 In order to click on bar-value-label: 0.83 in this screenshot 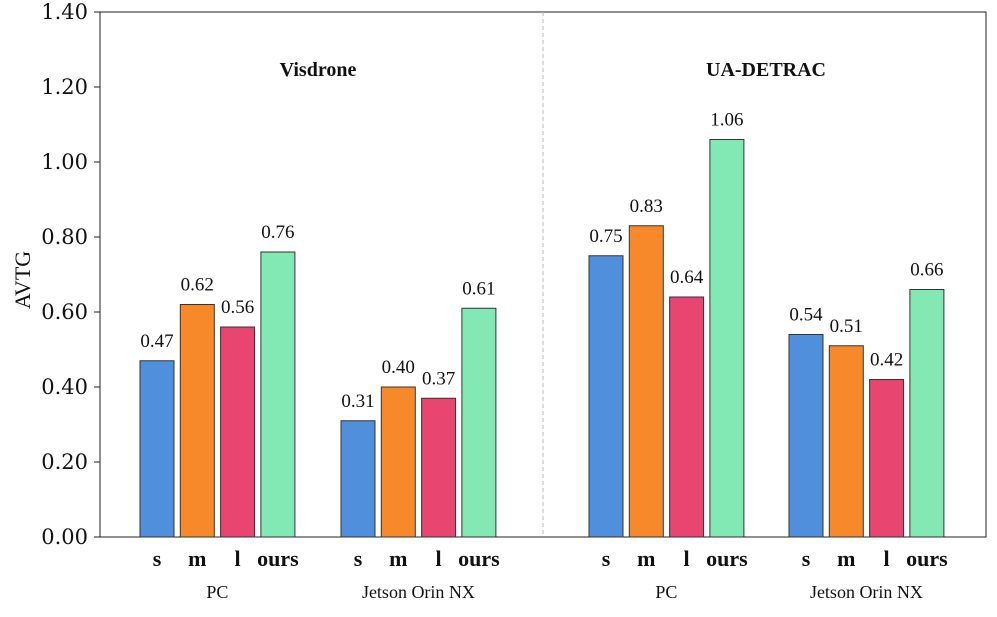, I will do `click(646, 206)`.